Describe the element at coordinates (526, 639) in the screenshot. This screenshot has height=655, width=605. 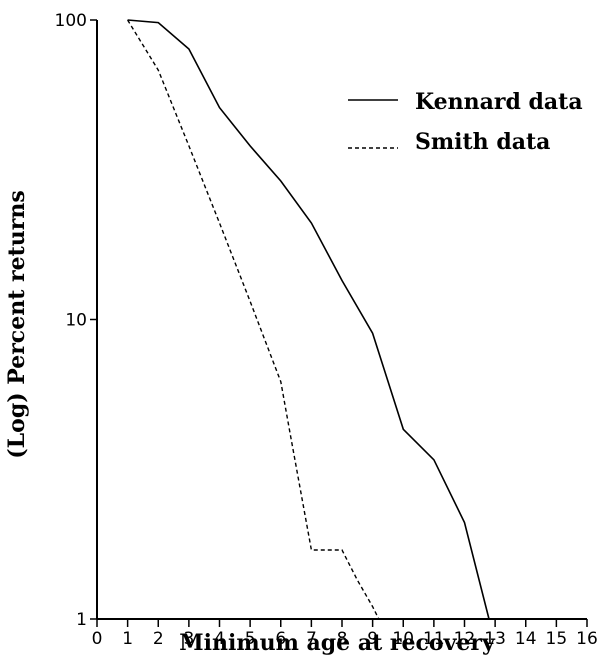
I see `x-tick-label: 14` at that location.